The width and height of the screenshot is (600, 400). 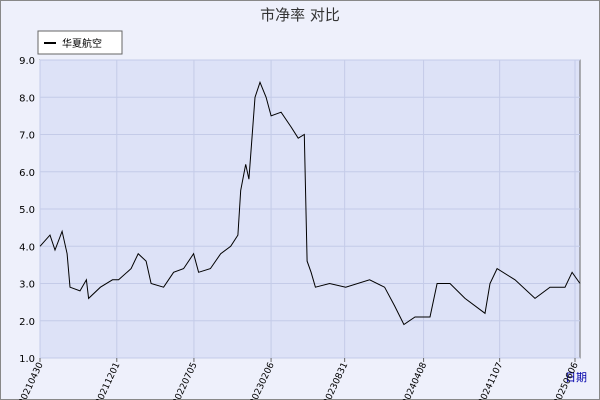 I want to click on y-tick-label: 7.0, so click(x=27, y=136).